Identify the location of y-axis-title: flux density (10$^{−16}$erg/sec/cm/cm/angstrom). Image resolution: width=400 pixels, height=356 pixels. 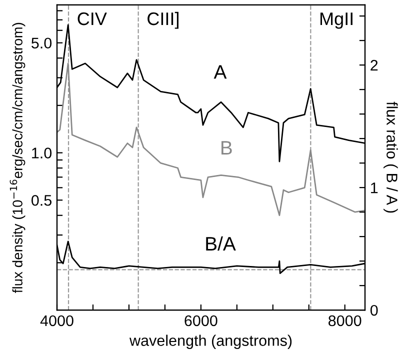
(18, 157).